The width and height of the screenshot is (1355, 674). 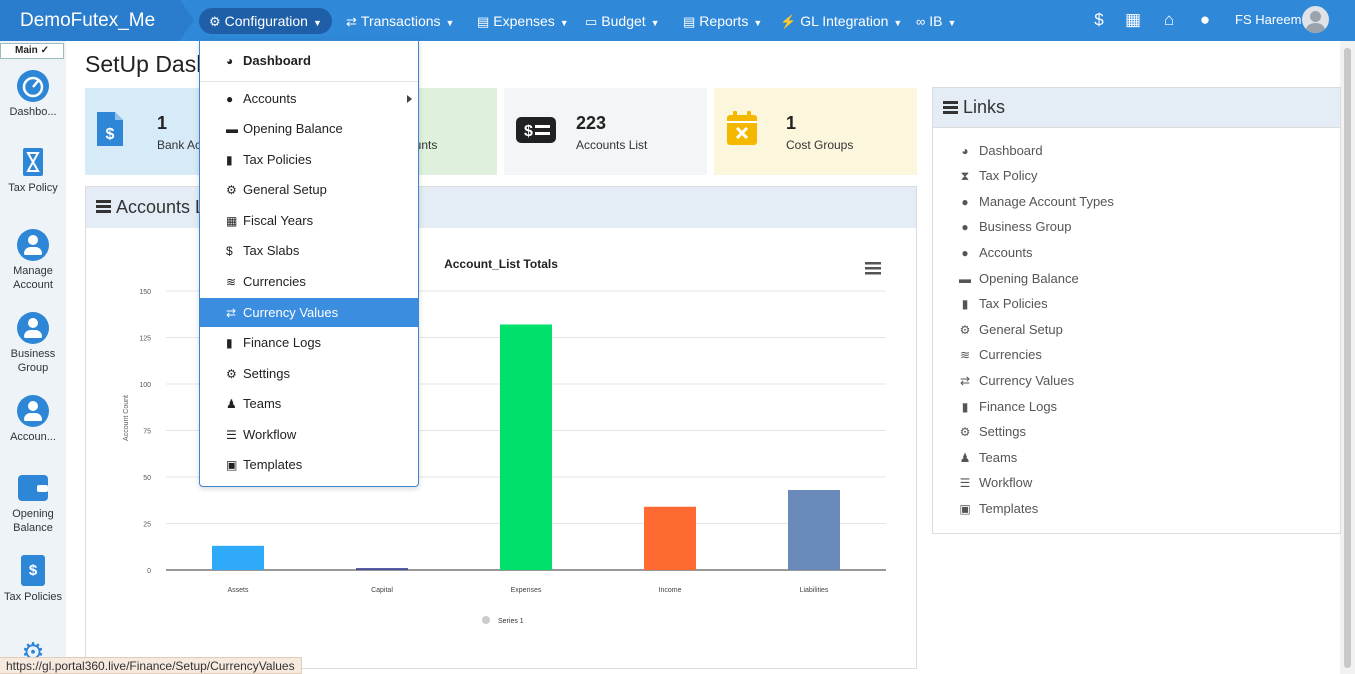 I want to click on link-accounts: ● Accounts, so click(x=994, y=253).